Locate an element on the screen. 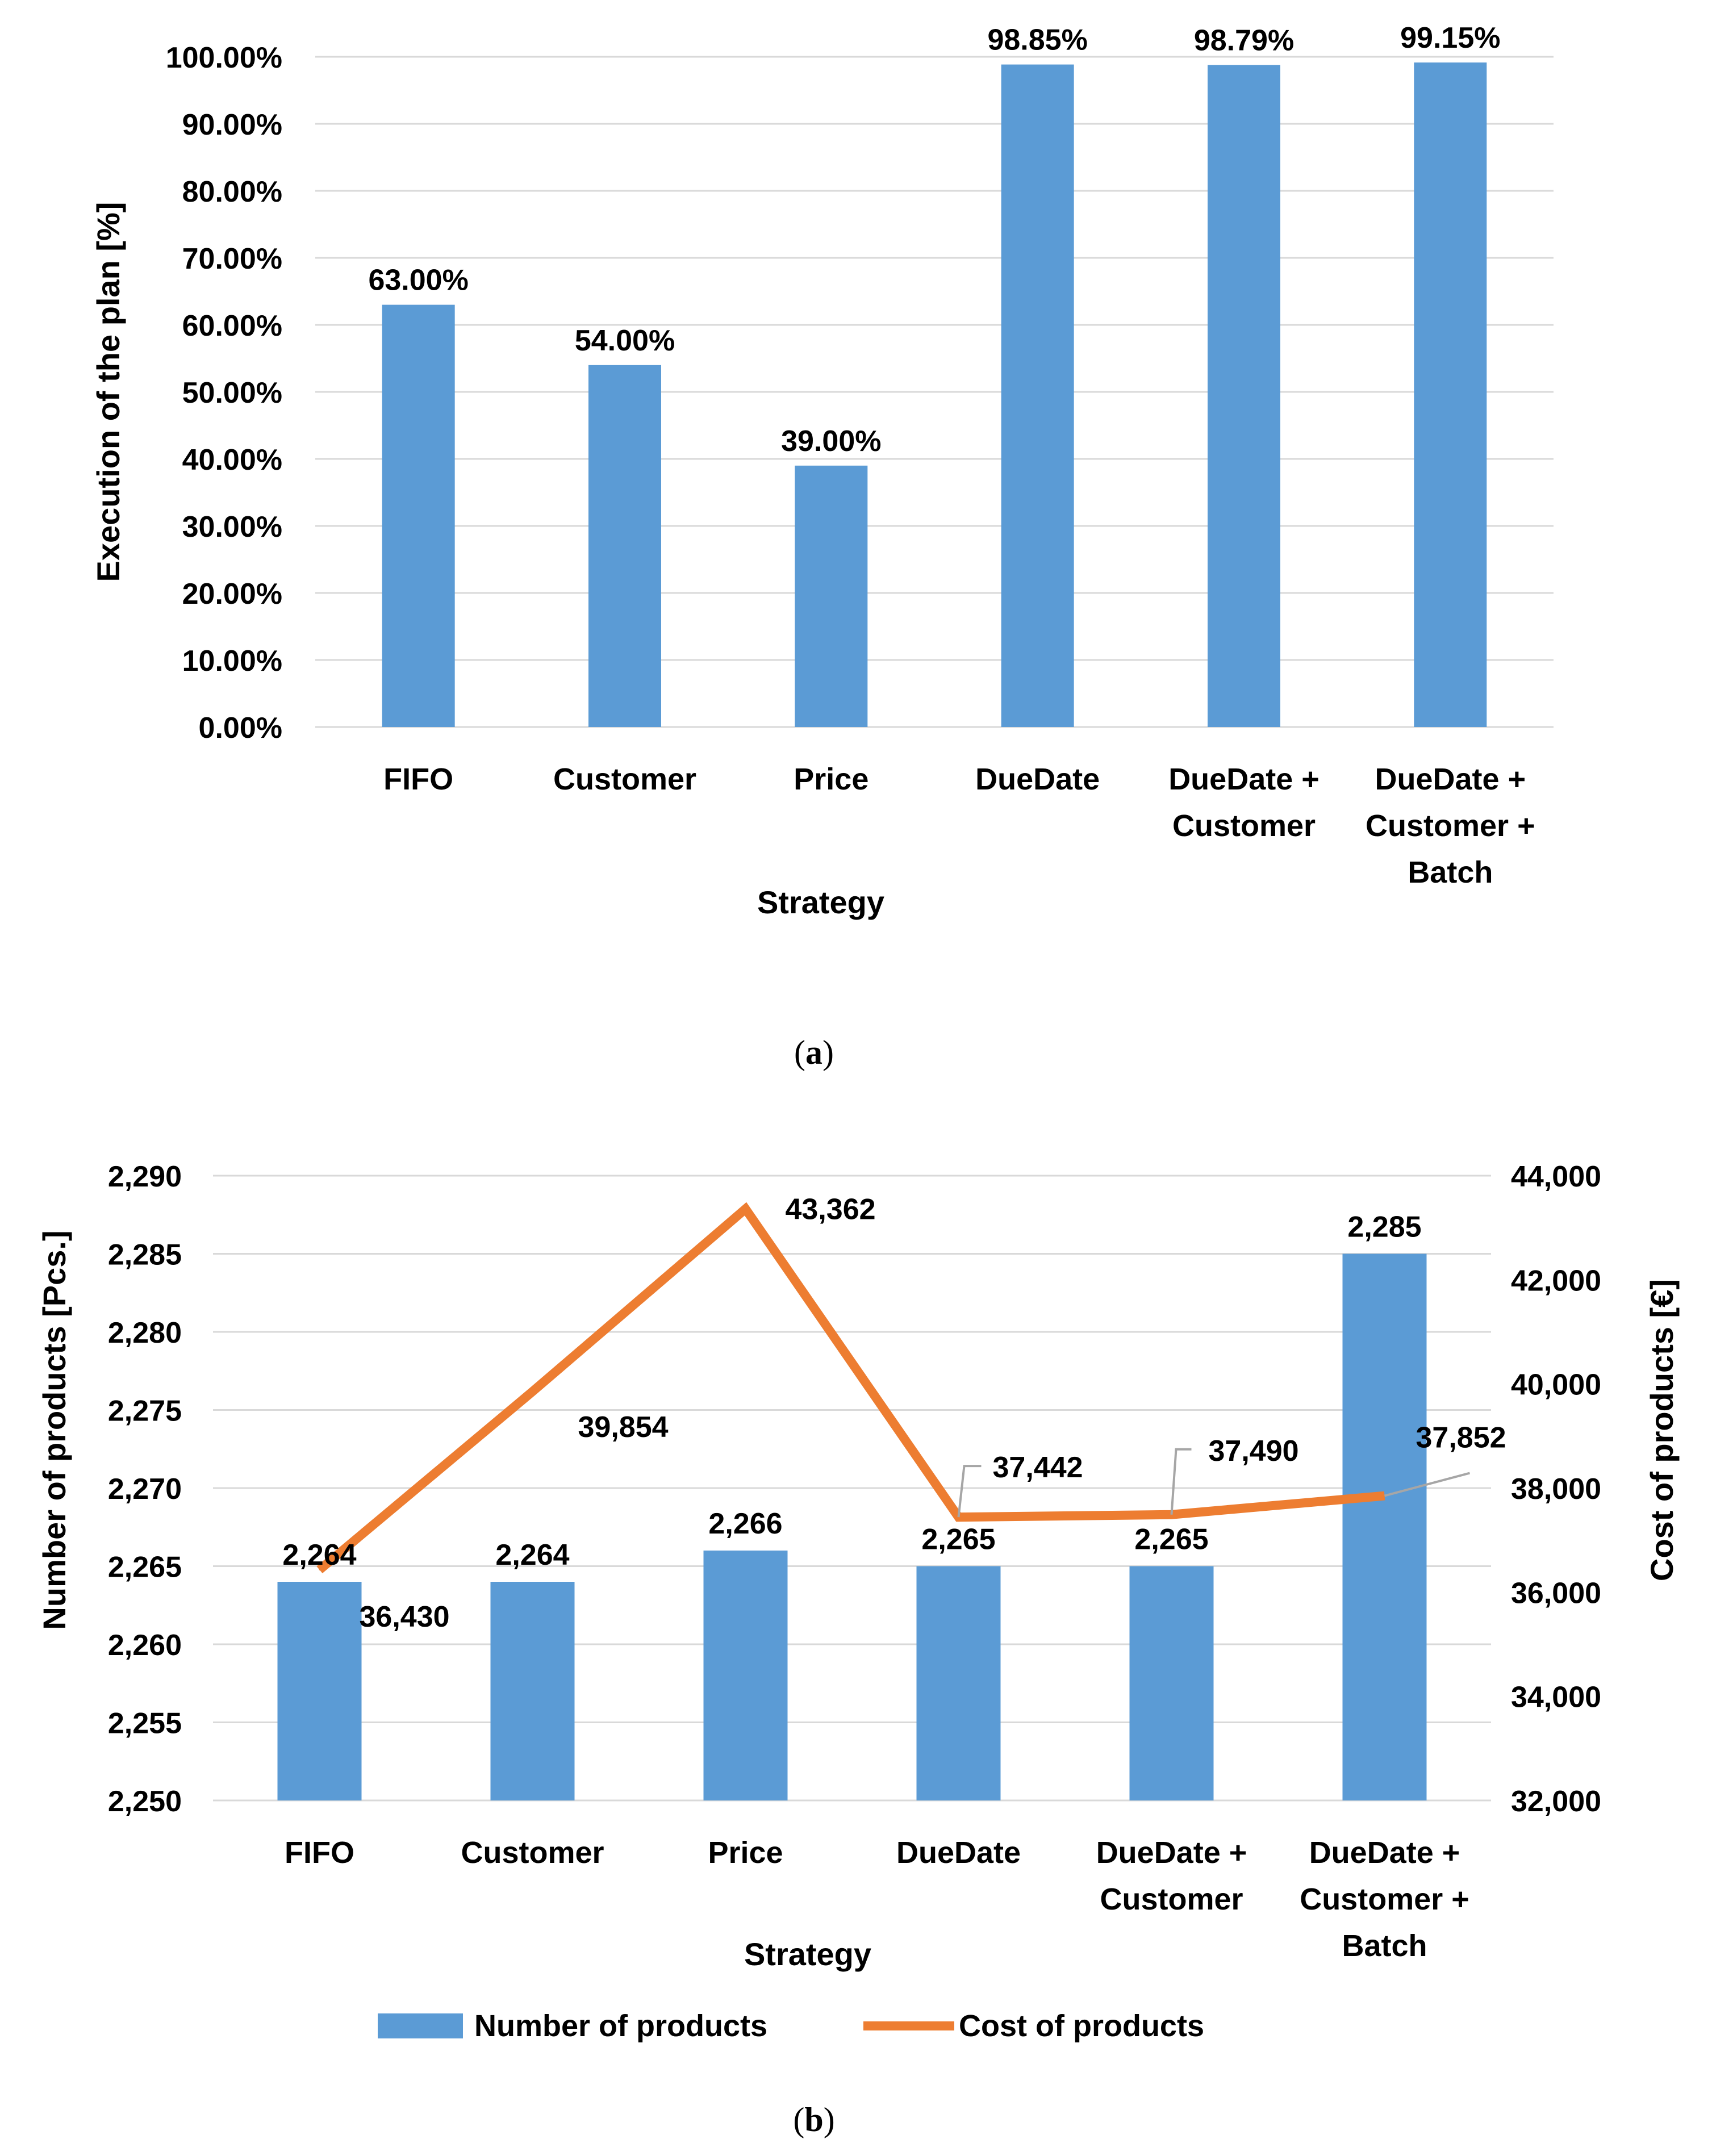  chart-a-data-label: 99.15% is located at coordinates (1450, 38).